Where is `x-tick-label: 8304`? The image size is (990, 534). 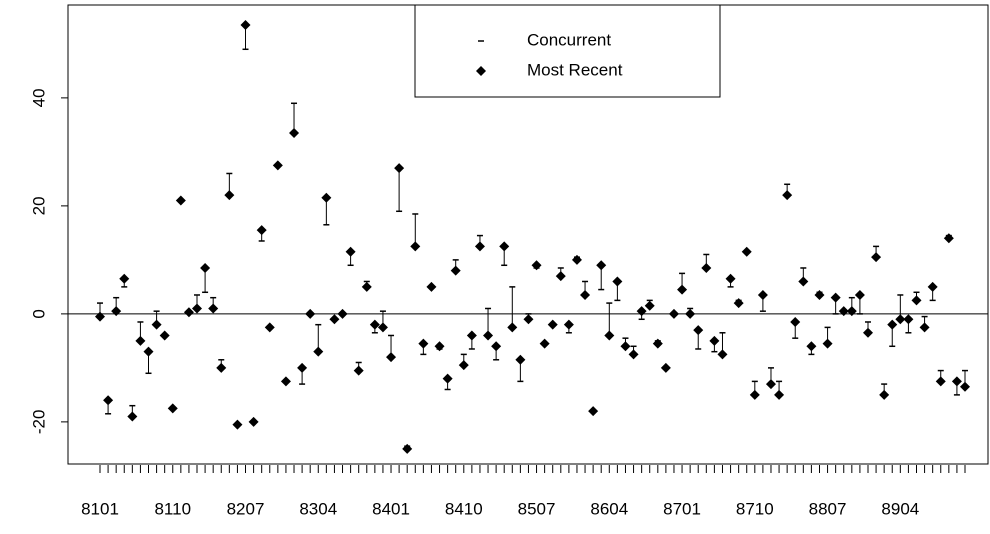
x-tick-label: 8304 is located at coordinates (318, 508).